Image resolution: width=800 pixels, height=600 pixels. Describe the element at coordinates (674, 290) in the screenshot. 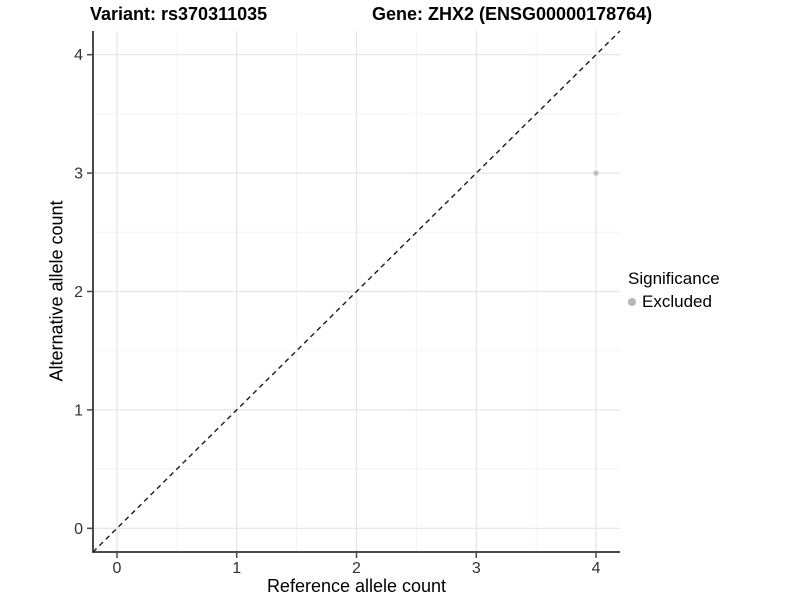

I see `legend: Significance Excluded` at that location.